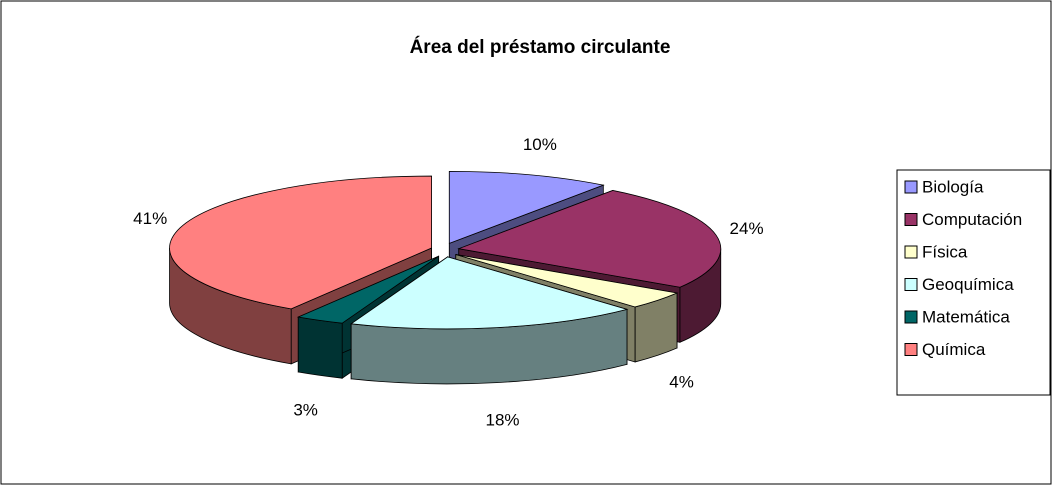 The width and height of the screenshot is (1052, 485). I want to click on legend-label: Física, so click(945, 251).